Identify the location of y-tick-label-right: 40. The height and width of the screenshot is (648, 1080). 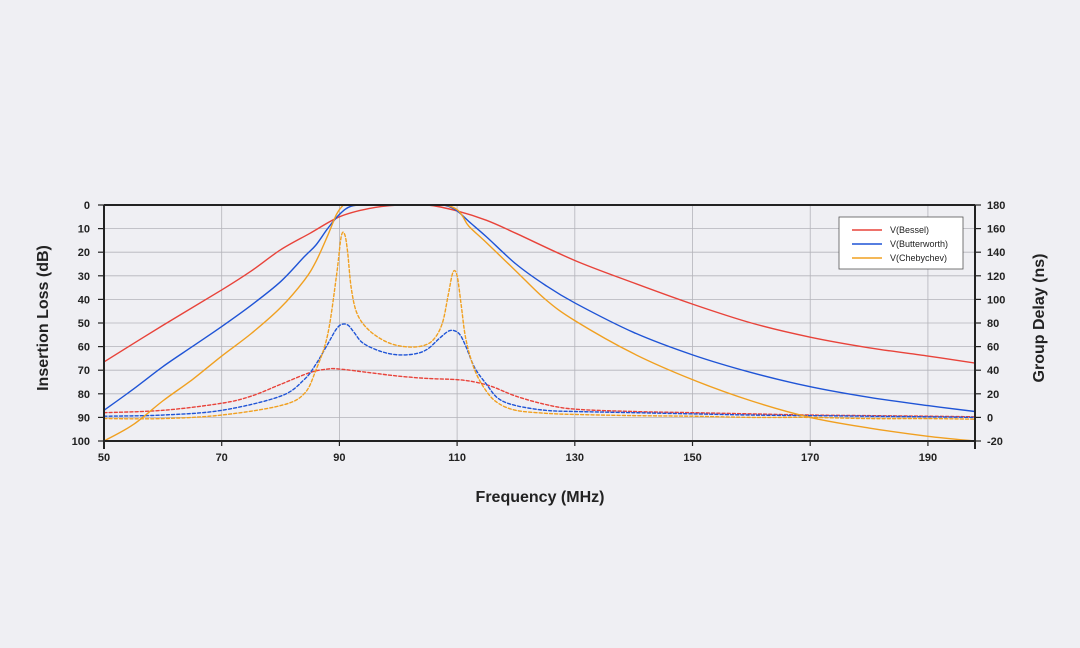
(993, 371).